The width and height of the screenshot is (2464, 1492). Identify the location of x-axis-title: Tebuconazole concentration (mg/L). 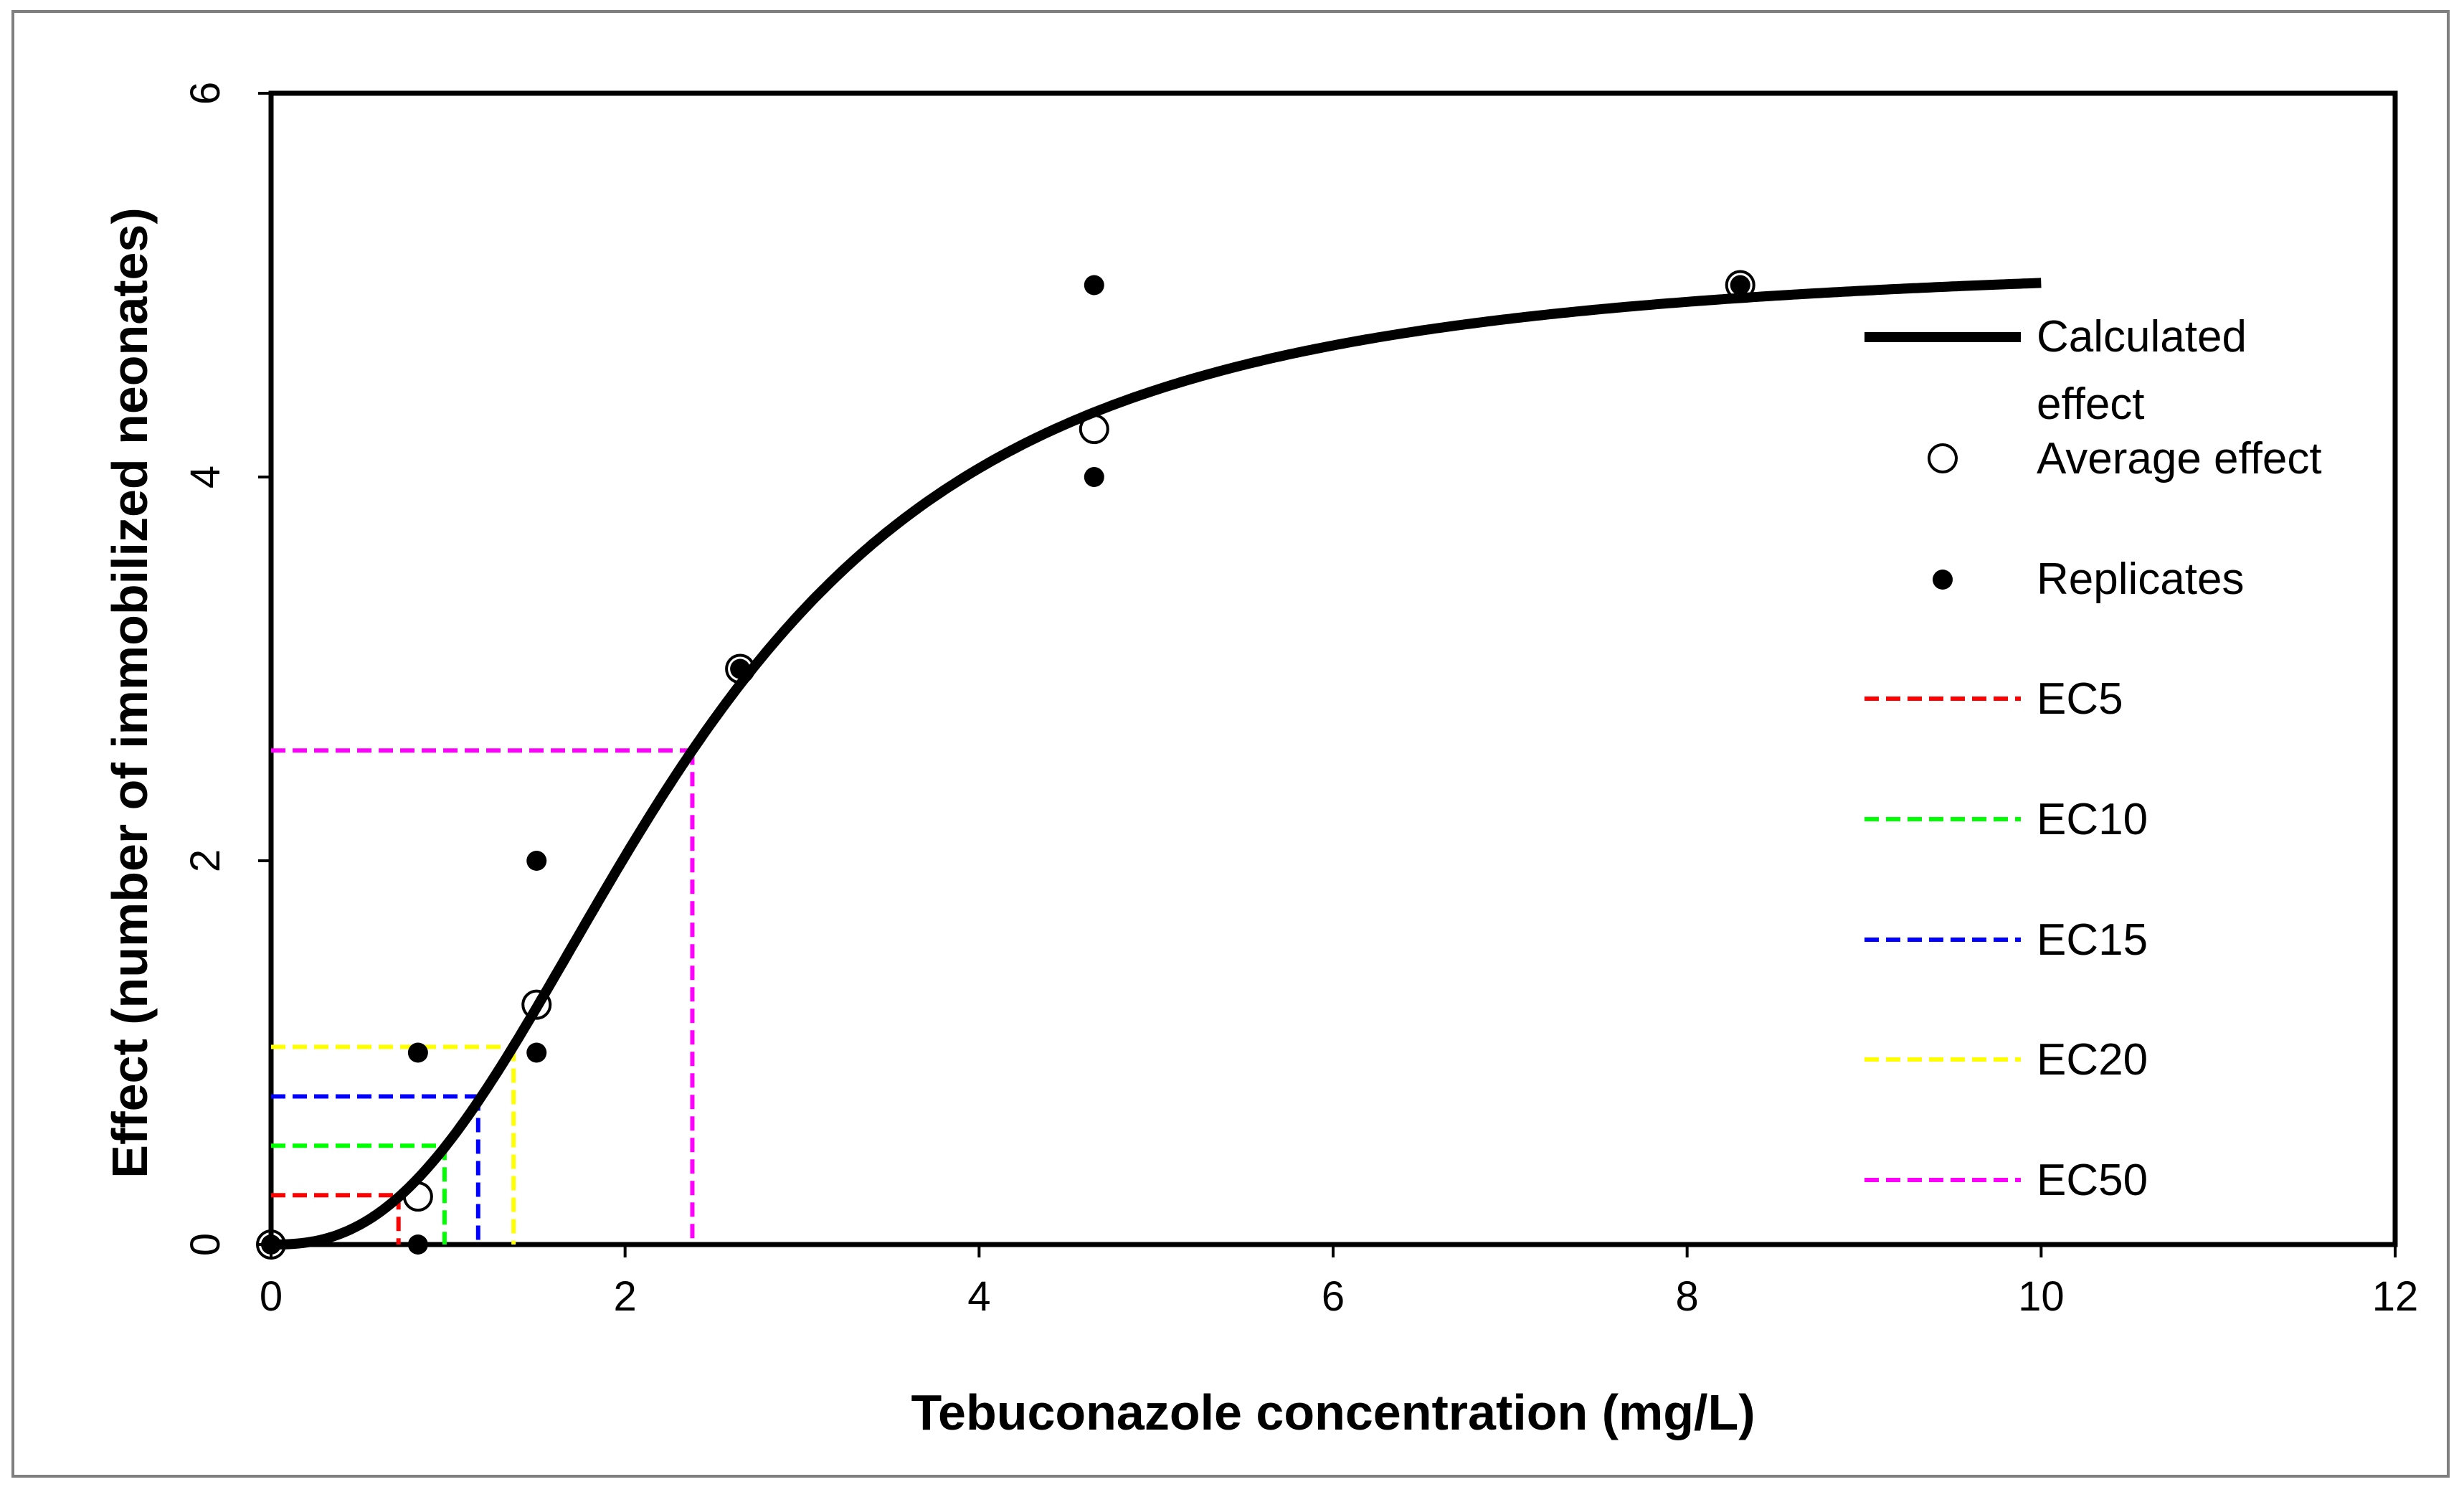
(1333, 1412).